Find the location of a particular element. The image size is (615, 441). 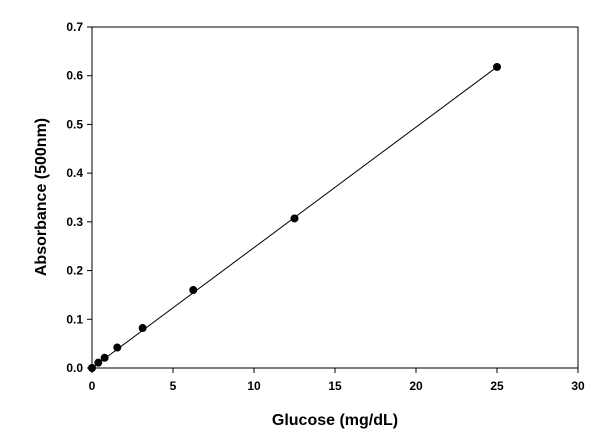

y-tick-label: 0.1 is located at coordinates (74, 319).